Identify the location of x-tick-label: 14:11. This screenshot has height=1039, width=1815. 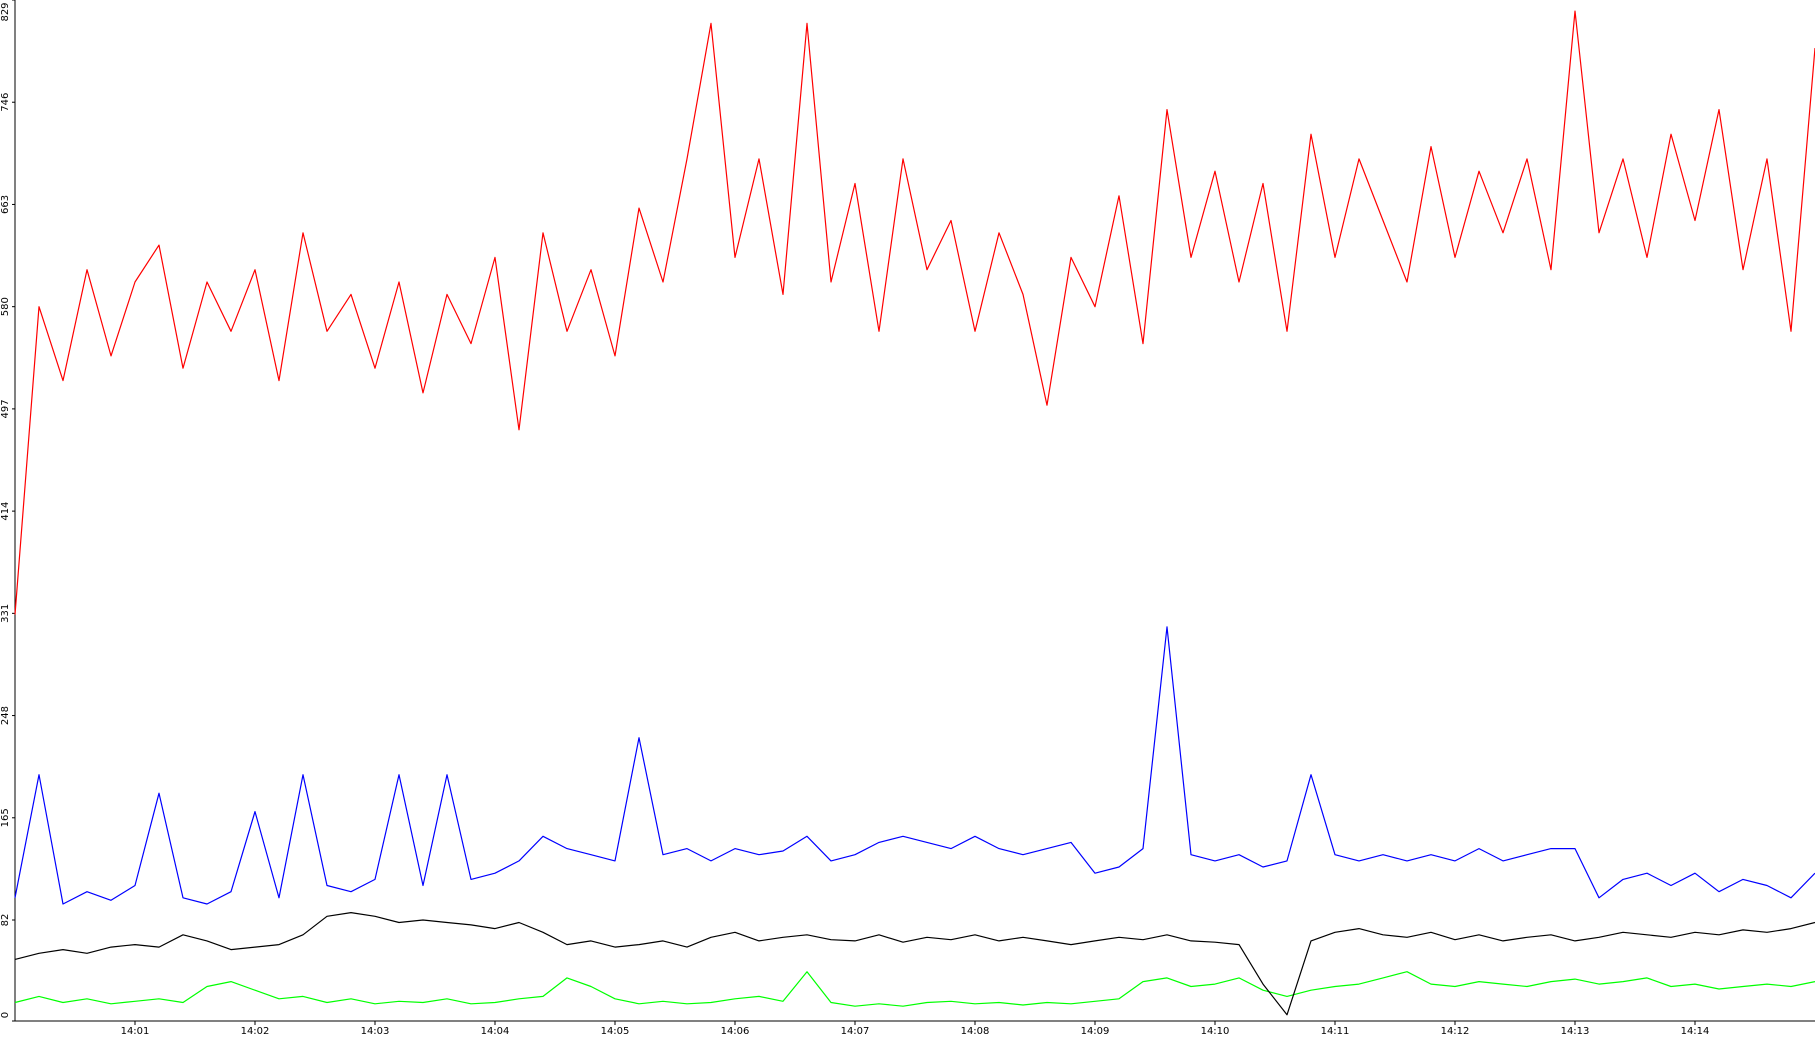
(1335, 1031).